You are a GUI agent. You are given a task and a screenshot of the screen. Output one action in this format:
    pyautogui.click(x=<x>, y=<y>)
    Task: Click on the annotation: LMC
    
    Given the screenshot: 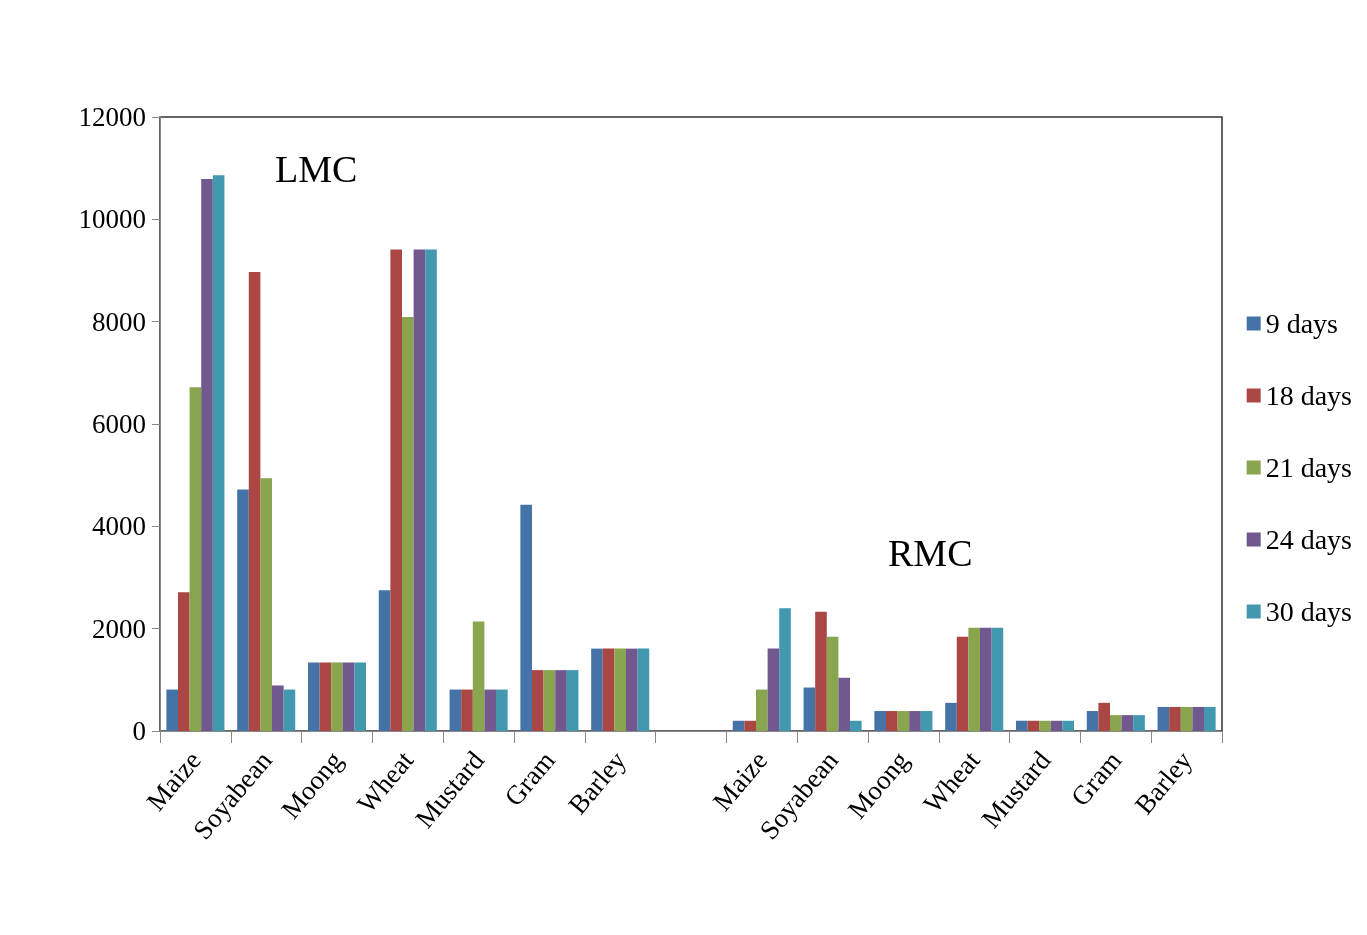 What is the action you would take?
    pyautogui.click(x=316, y=169)
    